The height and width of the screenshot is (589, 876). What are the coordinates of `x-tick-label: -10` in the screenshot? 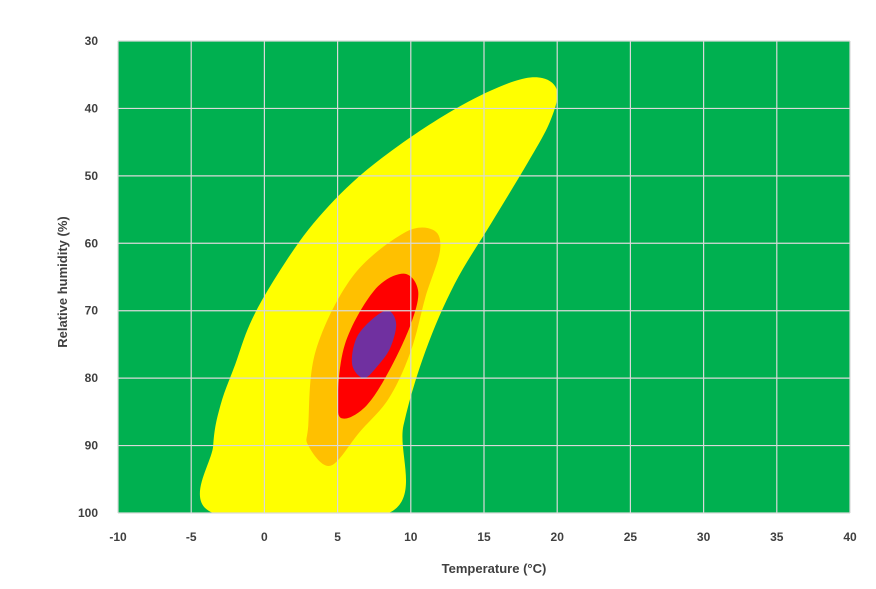 It's located at (118, 537).